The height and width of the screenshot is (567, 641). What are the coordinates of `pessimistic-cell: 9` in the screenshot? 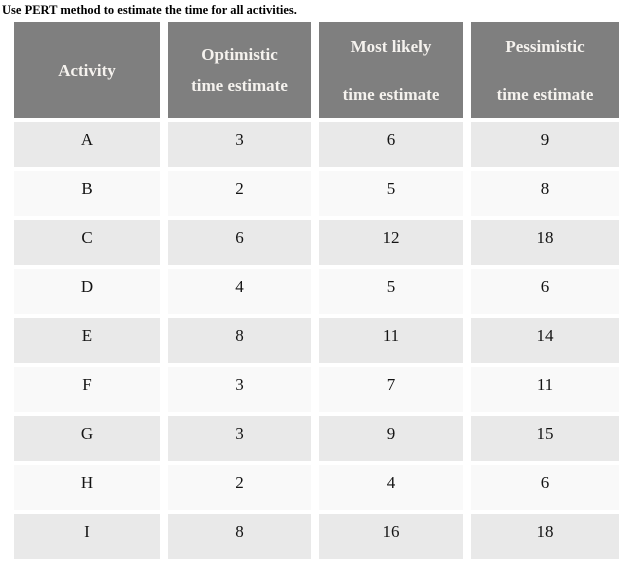 It's located at (545, 144).